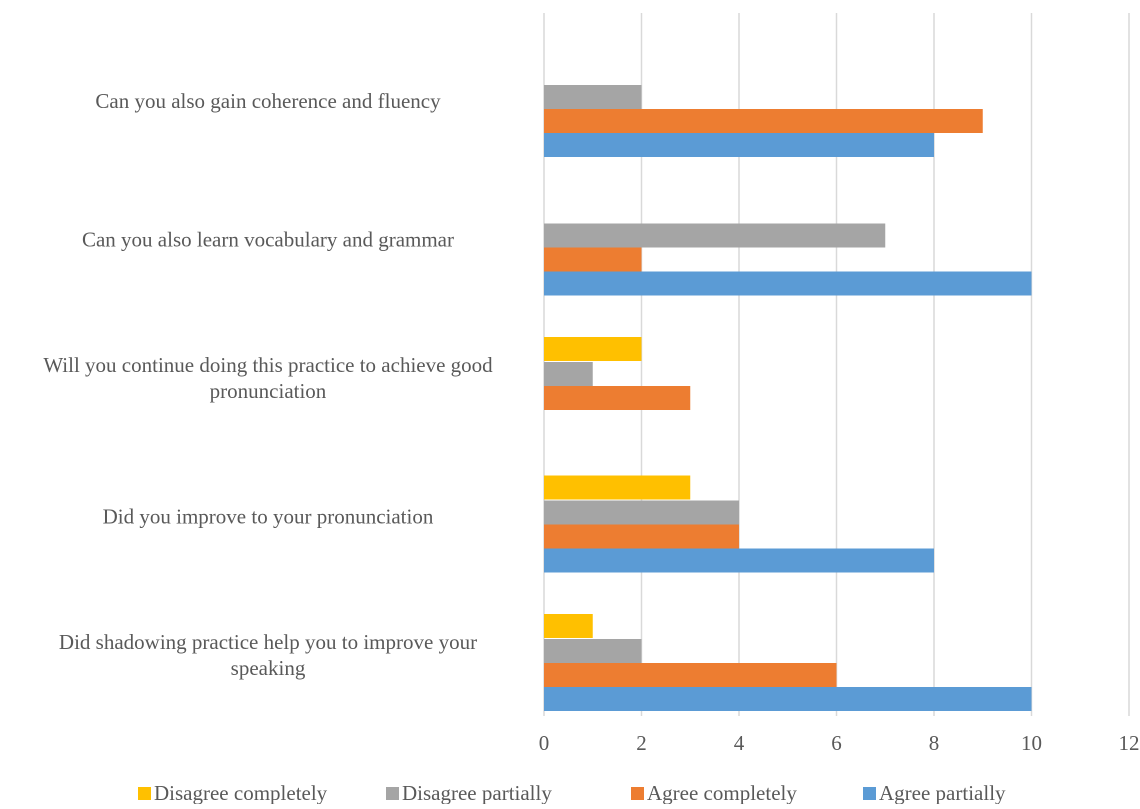 This screenshot has width=1140, height=809. I want to click on category-label-0: Can you also gain coherence and fluency, so click(268, 101).